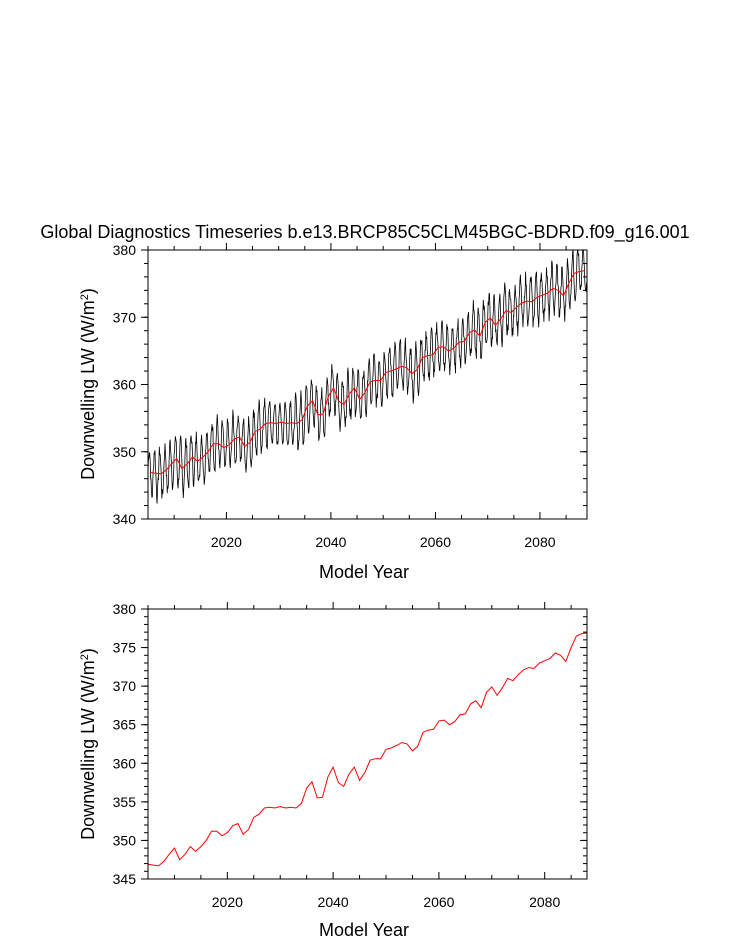 The width and height of the screenshot is (733, 945). I want to click on bottom-x-tick-label: 2040, so click(333, 902).